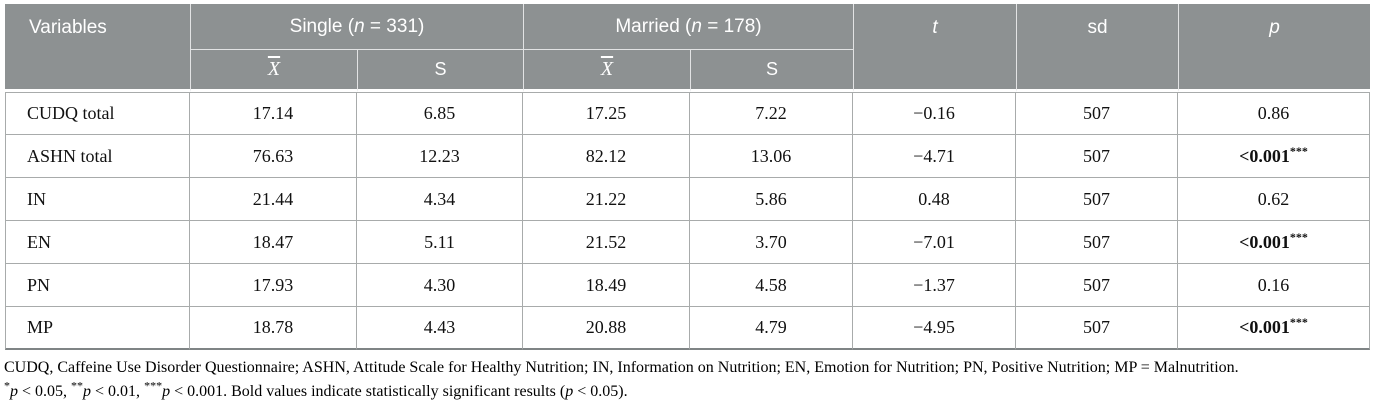 The image size is (1375, 408). What do you see at coordinates (440, 242) in the screenshot?
I see `cell-single-s: 5.11` at bounding box center [440, 242].